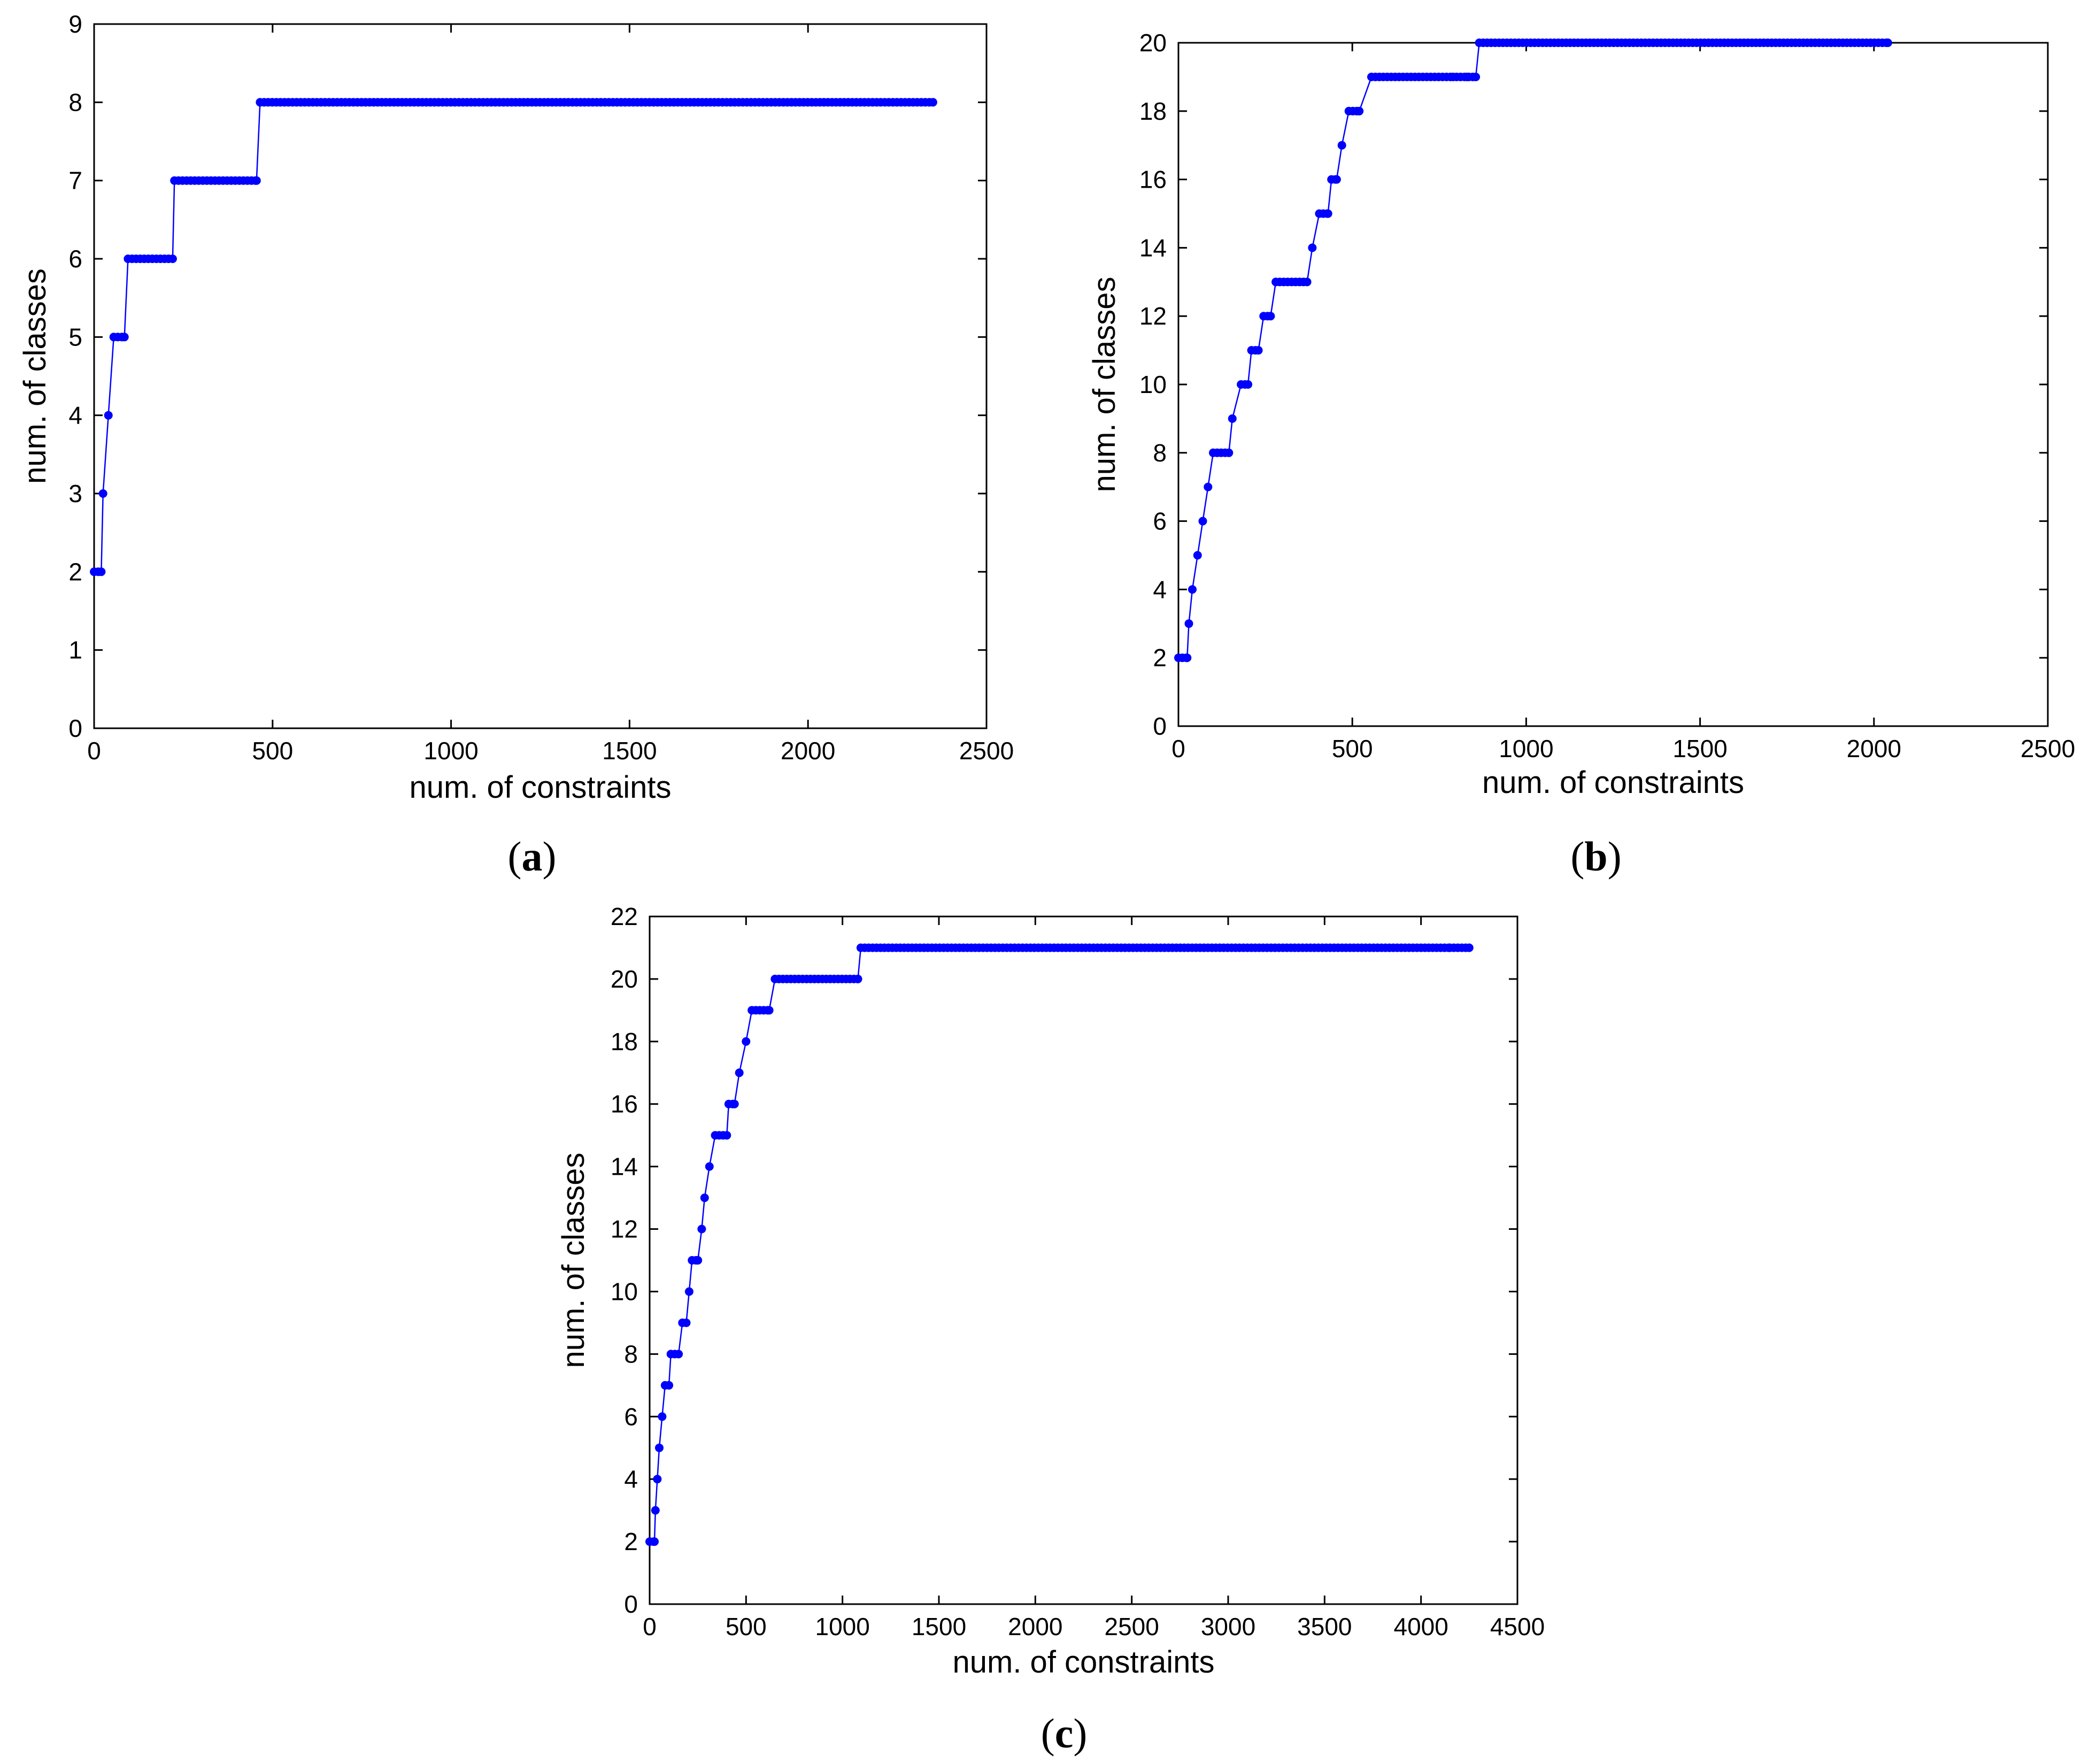 The height and width of the screenshot is (1764, 2089). Describe the element at coordinates (2048, 748) in the screenshot. I see `x-tick-label: 2500` at that location.